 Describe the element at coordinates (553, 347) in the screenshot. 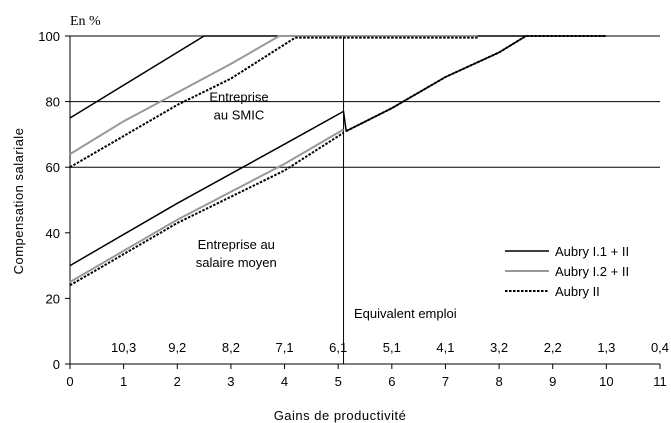

I see `equivalent-emploi-value: 2,2` at that location.